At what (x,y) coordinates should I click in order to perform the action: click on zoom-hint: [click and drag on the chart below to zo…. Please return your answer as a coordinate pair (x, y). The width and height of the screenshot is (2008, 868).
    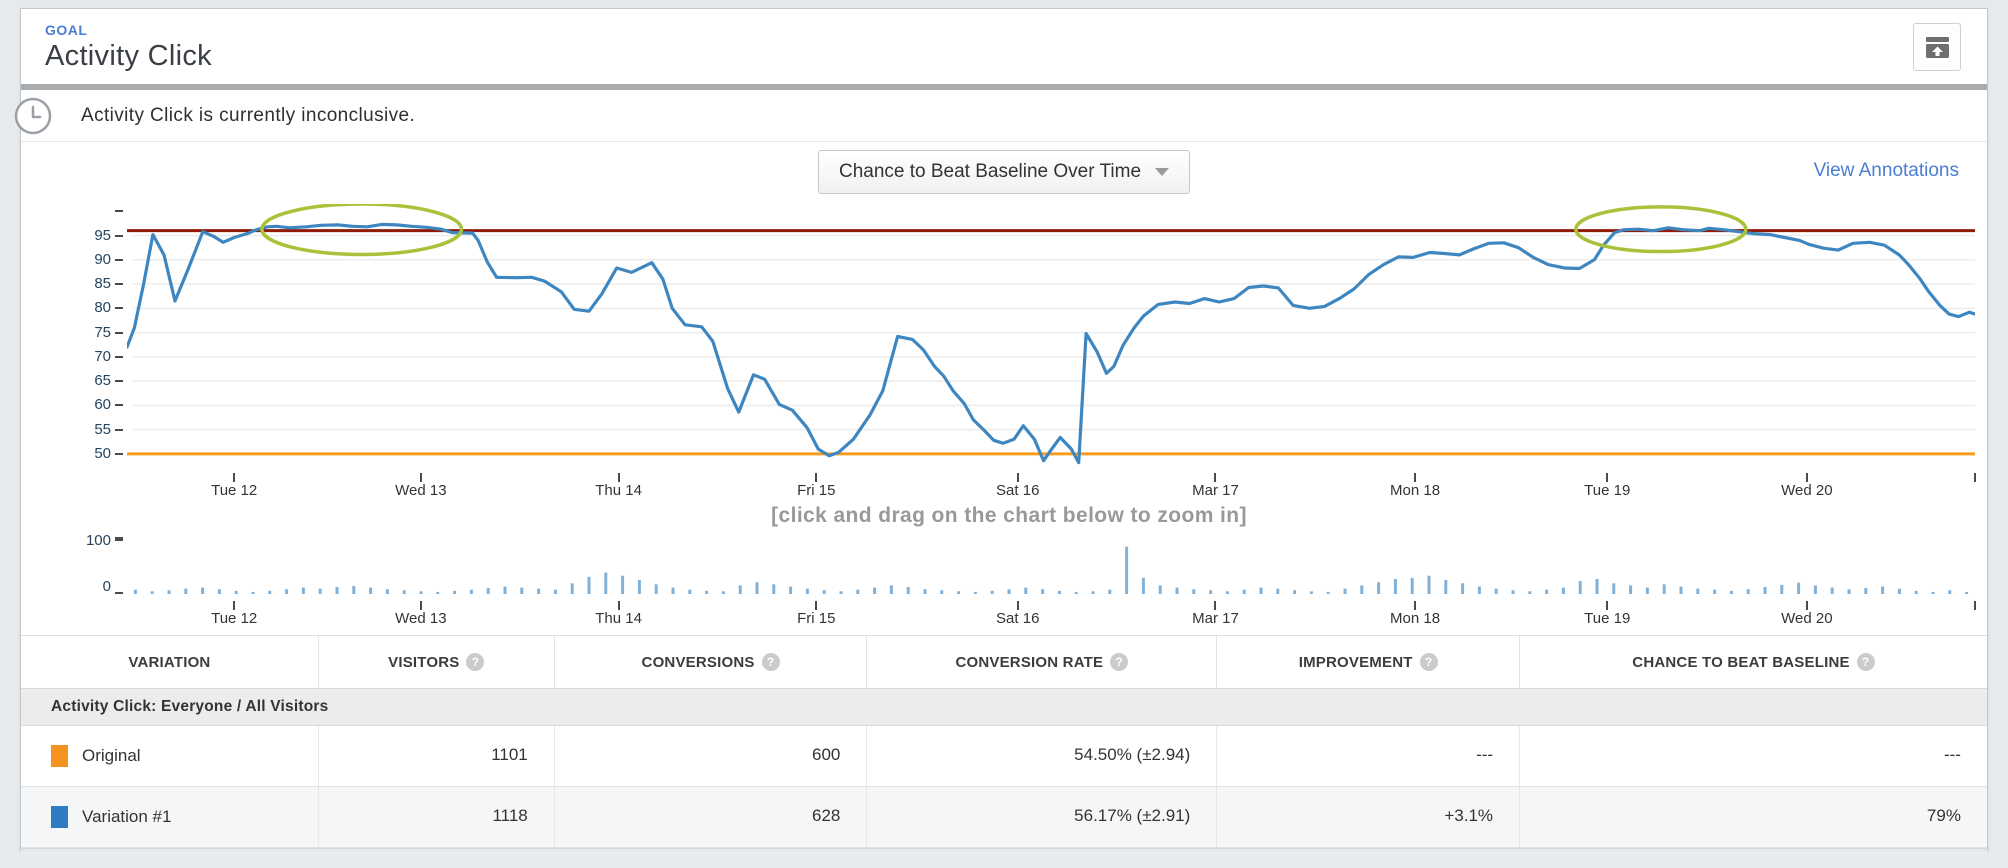
    Looking at the image, I should click on (1009, 515).